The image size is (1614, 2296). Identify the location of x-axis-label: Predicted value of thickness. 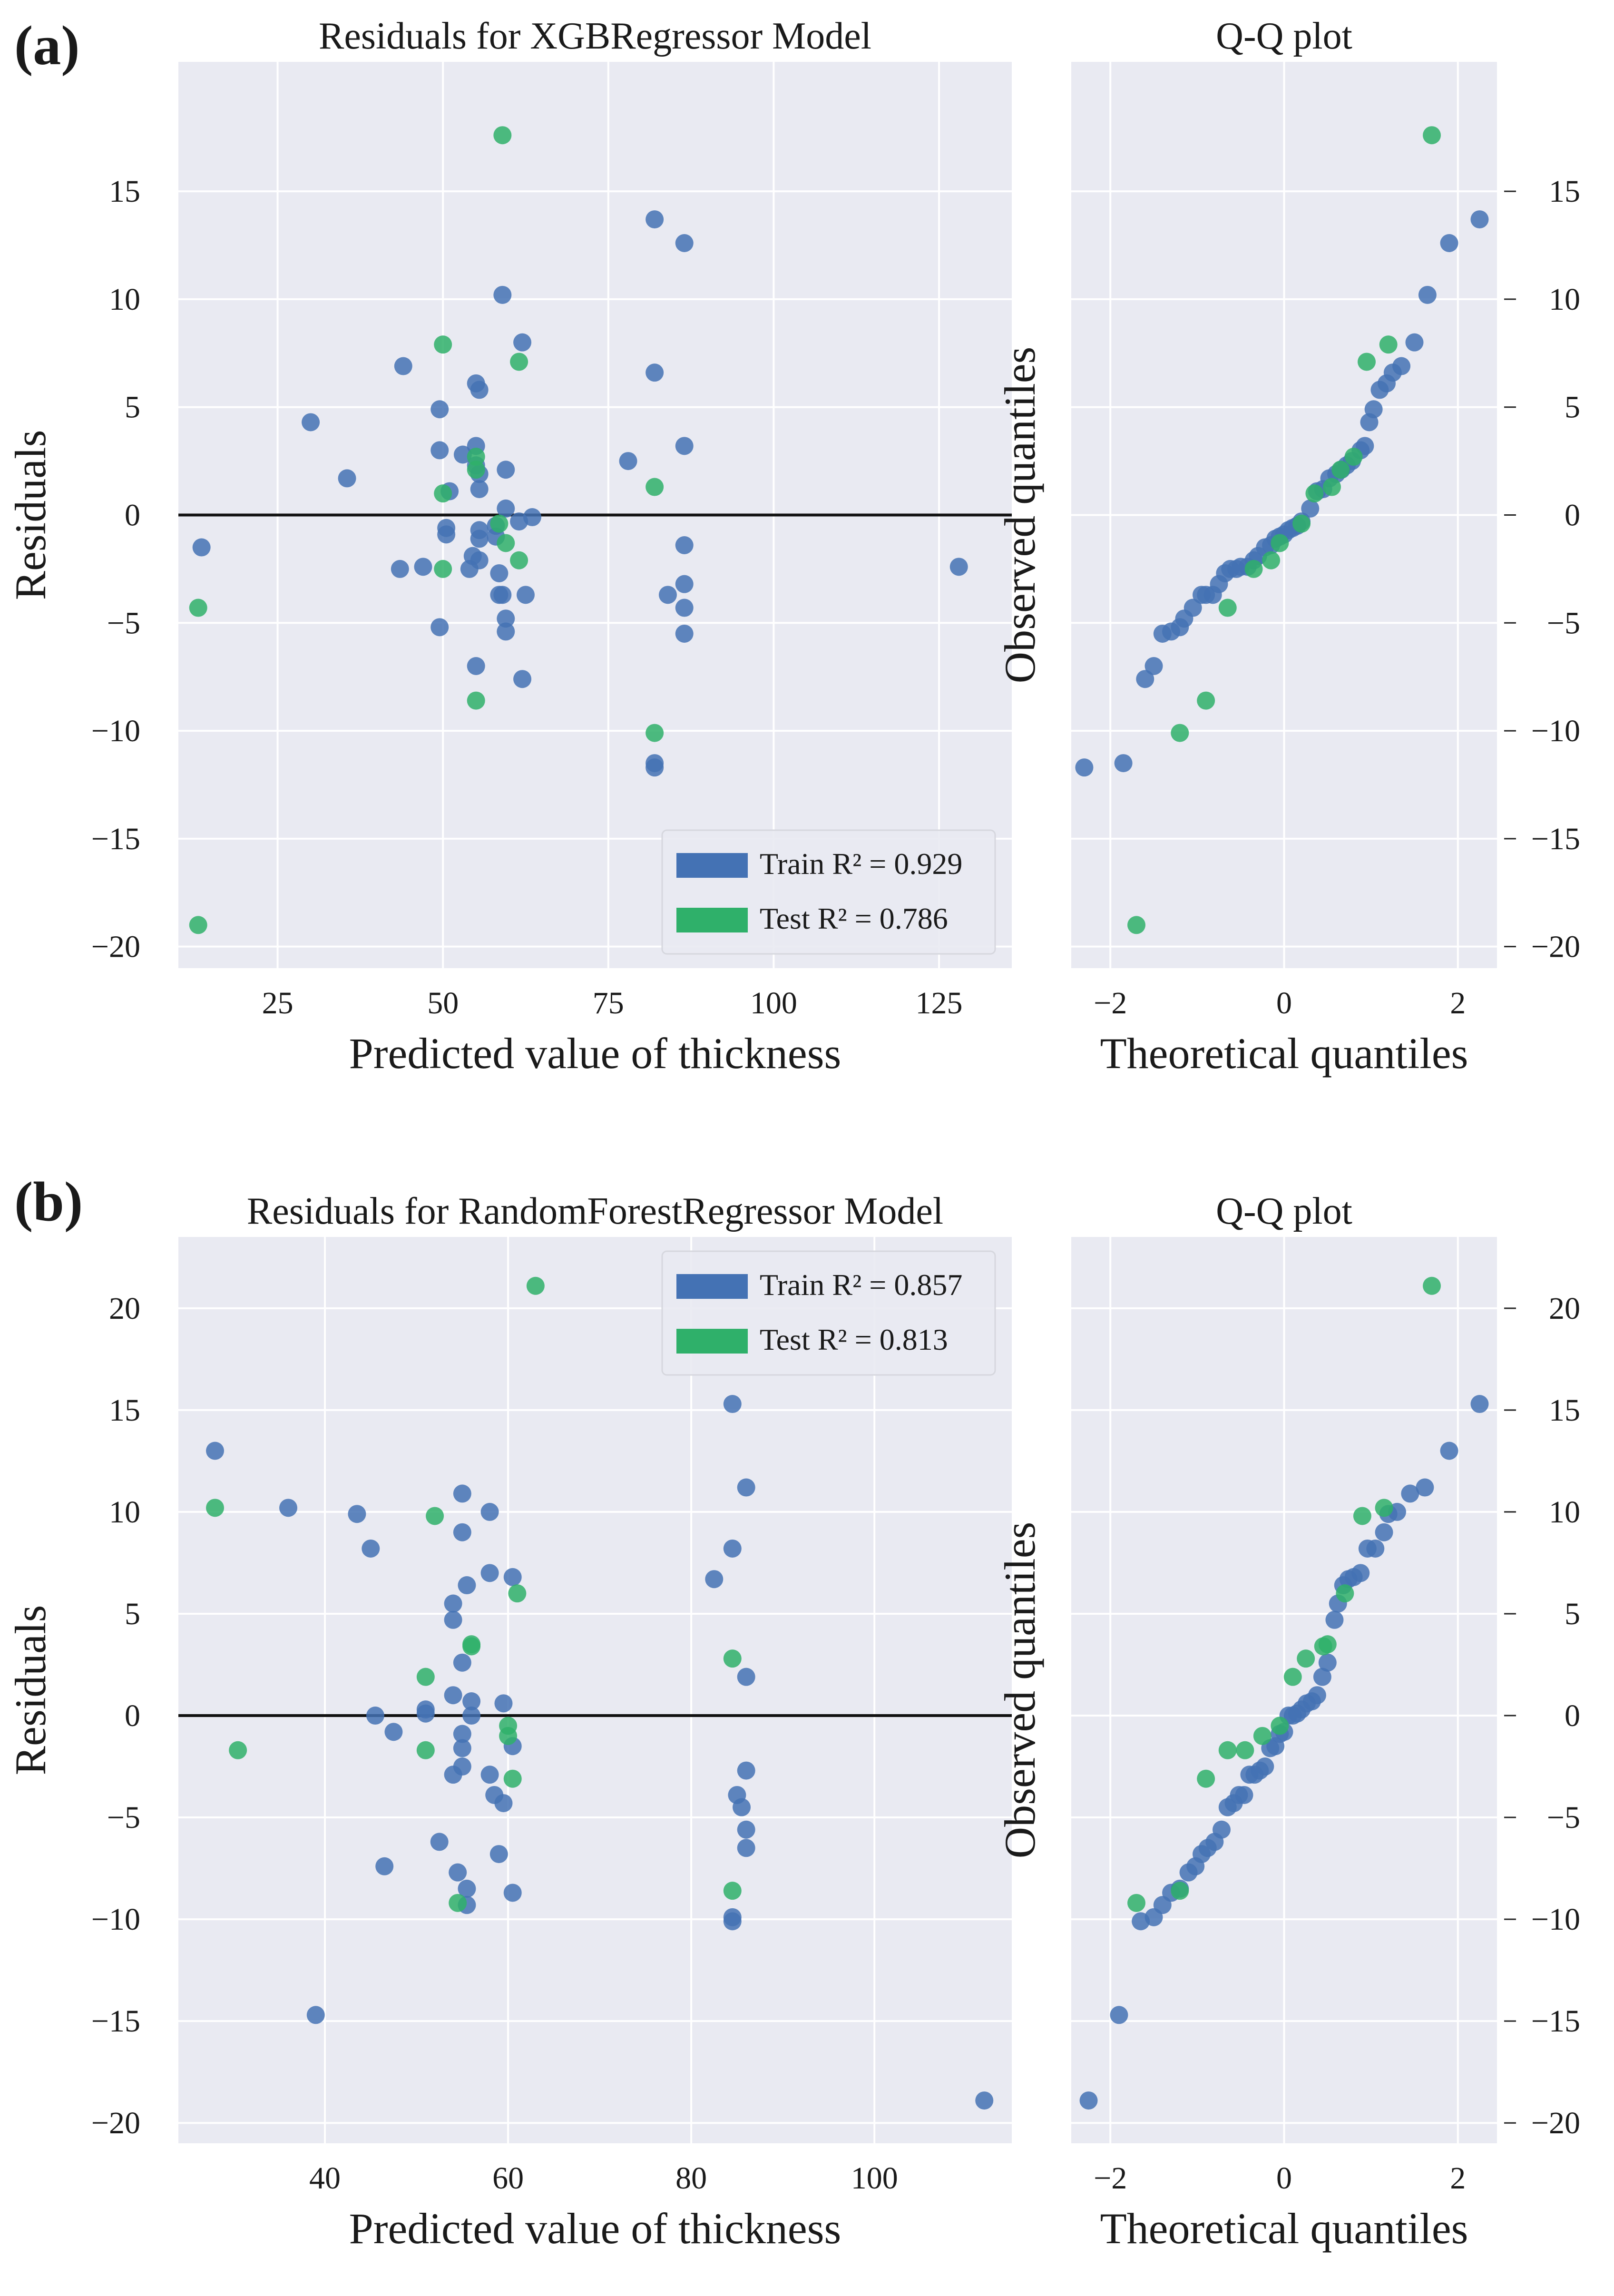
(595, 1053).